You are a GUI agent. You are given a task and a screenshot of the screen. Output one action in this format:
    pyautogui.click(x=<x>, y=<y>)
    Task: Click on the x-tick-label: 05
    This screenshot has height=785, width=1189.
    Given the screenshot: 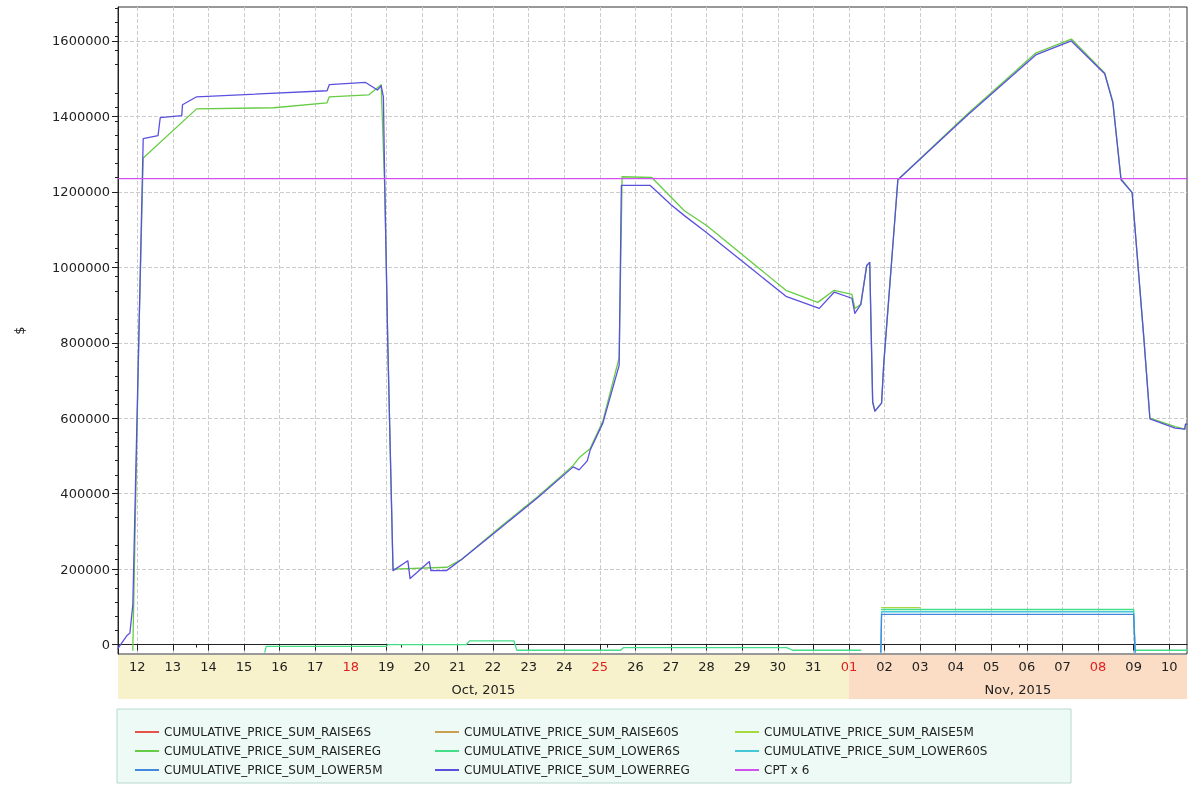 What is the action you would take?
    pyautogui.click(x=991, y=666)
    